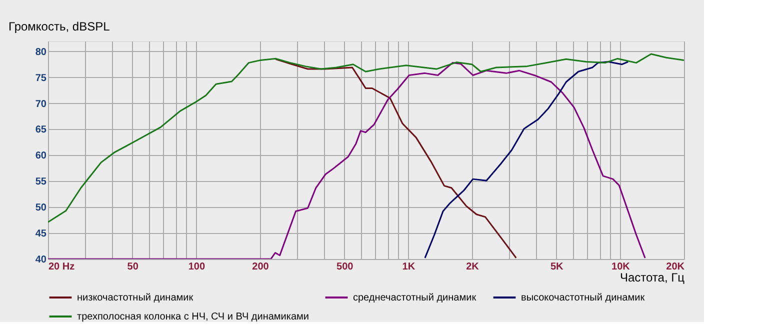 The width and height of the screenshot is (760, 334). What do you see at coordinates (473, 267) in the screenshot?
I see `x-tick-label: 2K` at bounding box center [473, 267].